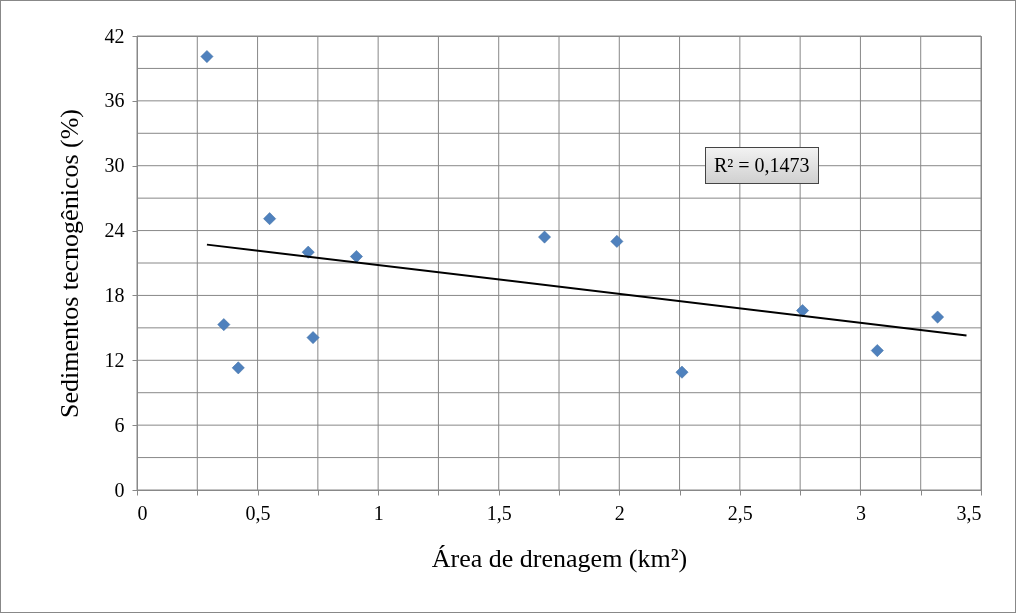  What do you see at coordinates (378, 512) in the screenshot?
I see `x-tick-label: 1` at bounding box center [378, 512].